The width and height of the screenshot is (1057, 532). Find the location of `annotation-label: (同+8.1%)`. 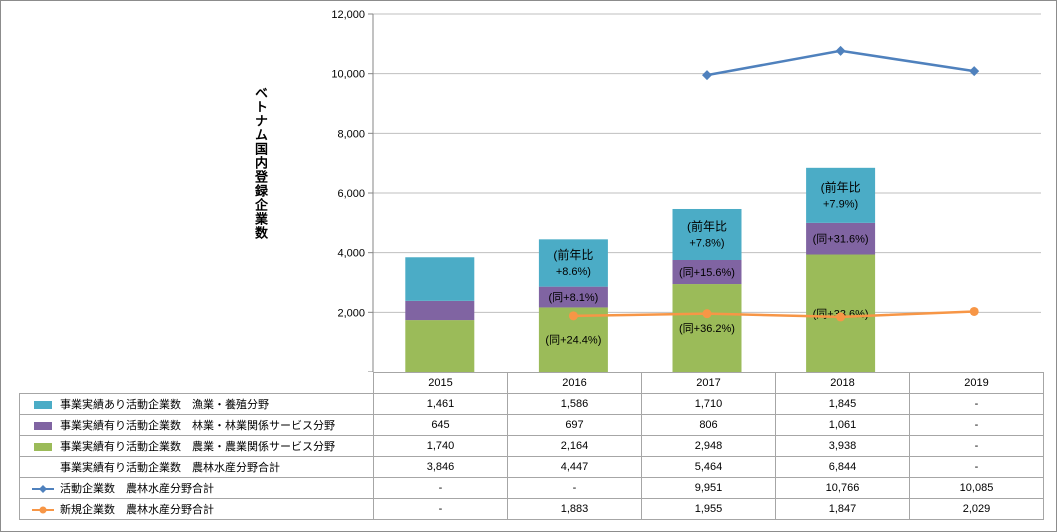

annotation-label: (同+8.1%) is located at coordinates (573, 298).